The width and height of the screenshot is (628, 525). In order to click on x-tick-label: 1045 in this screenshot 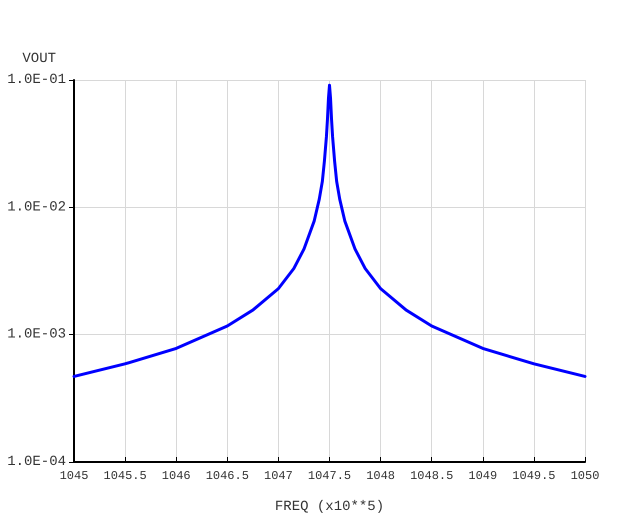, I will do `click(74, 476)`.